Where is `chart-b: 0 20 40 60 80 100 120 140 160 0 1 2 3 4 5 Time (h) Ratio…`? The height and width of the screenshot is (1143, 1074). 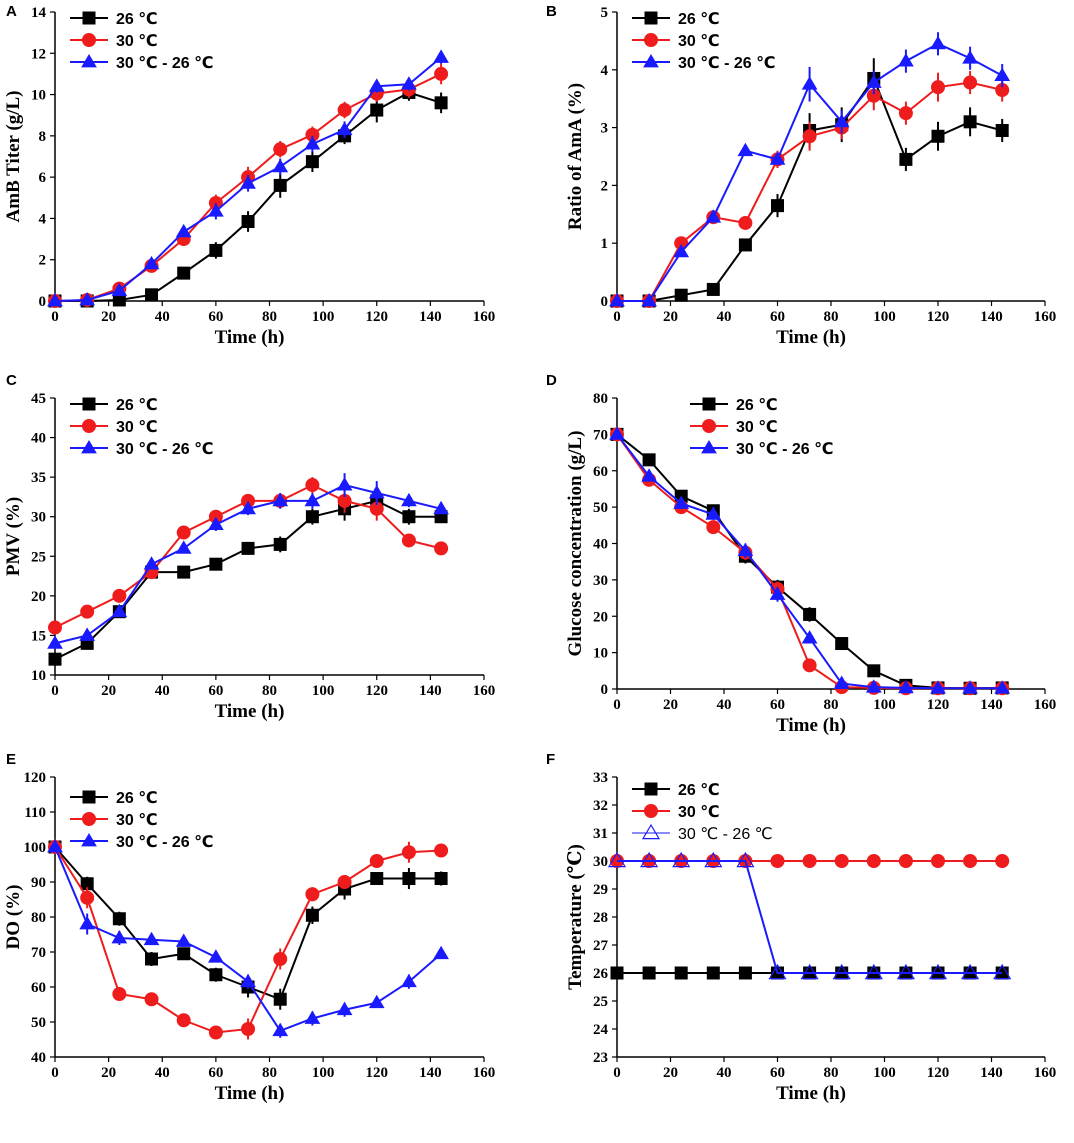
chart-b: 0 20 40 60 80 100 120 140 160 0 1 2 3 4 5 Time (h) Ratio… is located at coordinates (810, 176).